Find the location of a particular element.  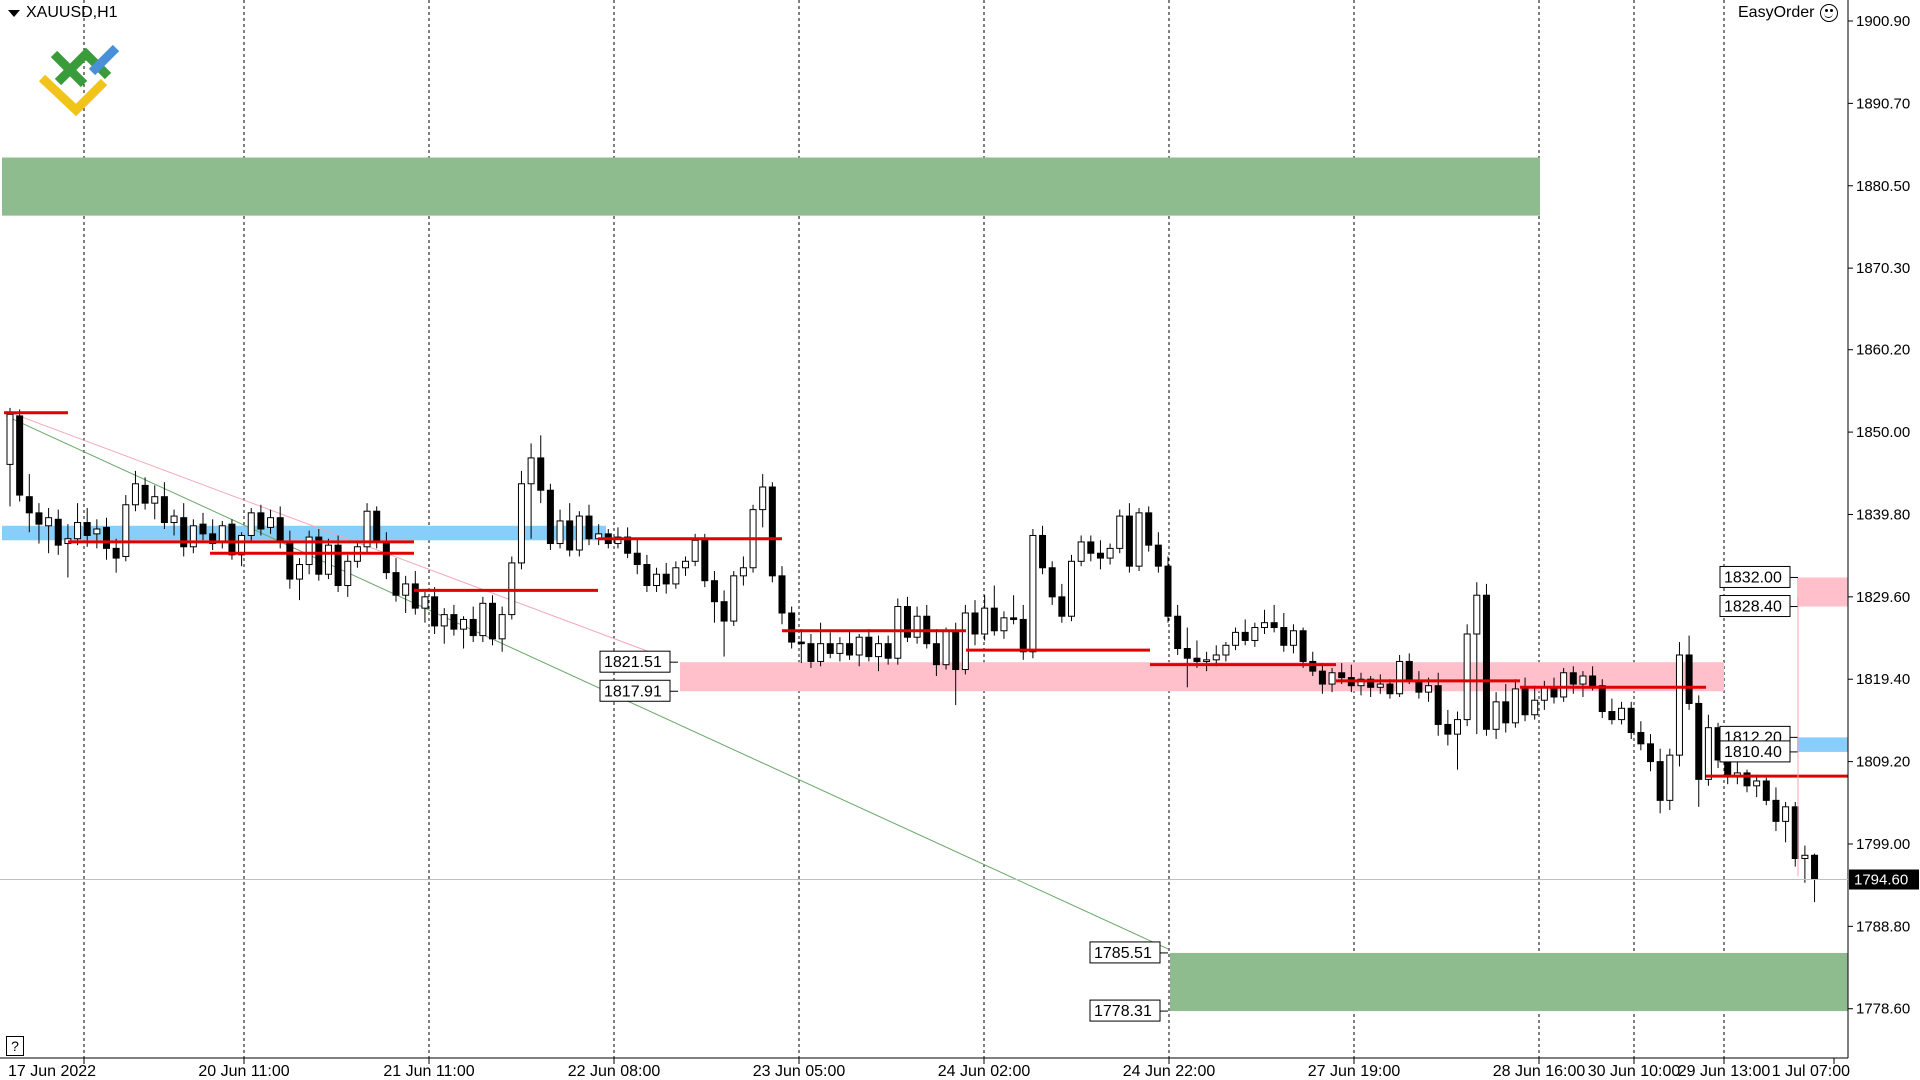

time-tick-label: 21 Jun 11:00 is located at coordinates (428, 1071).